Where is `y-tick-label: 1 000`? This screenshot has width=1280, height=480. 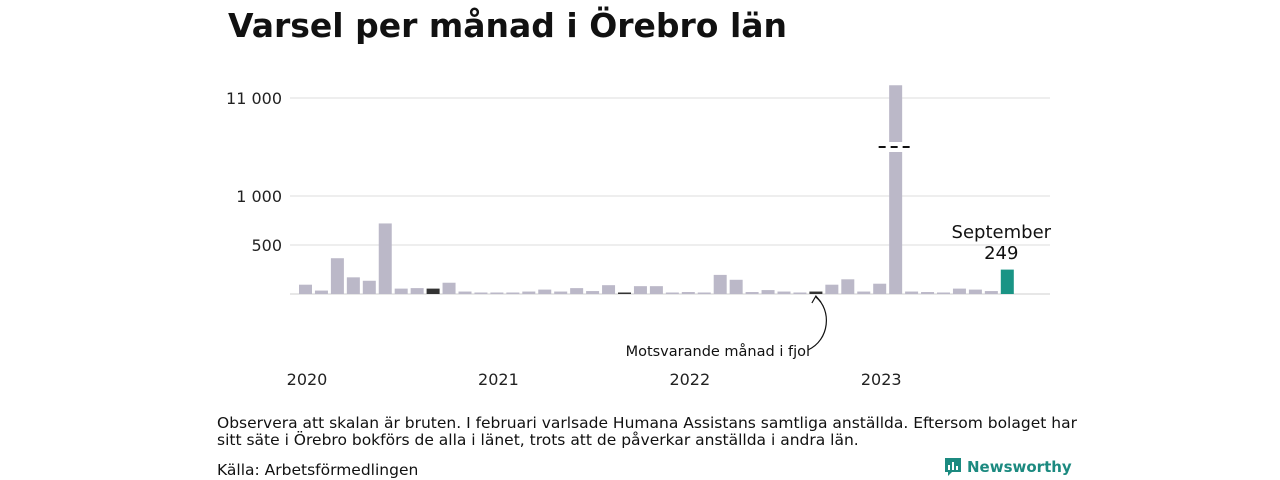 y-tick-label: 1 000 is located at coordinates (259, 196).